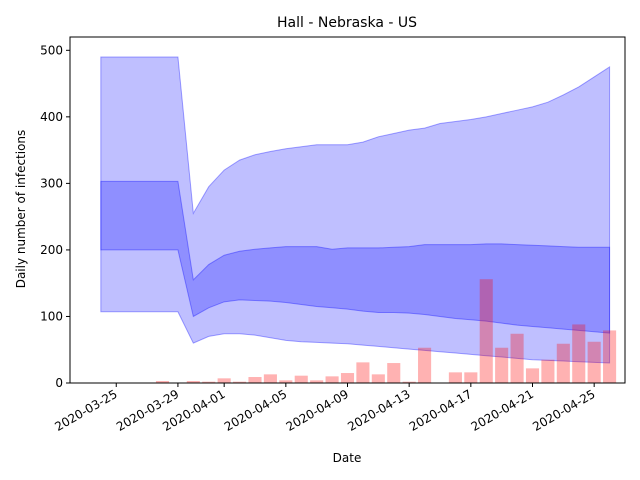 This screenshot has height=480, width=640. Describe the element at coordinates (85, 410) in the screenshot. I see `x-tick-label: 2020-03-25` at that location.